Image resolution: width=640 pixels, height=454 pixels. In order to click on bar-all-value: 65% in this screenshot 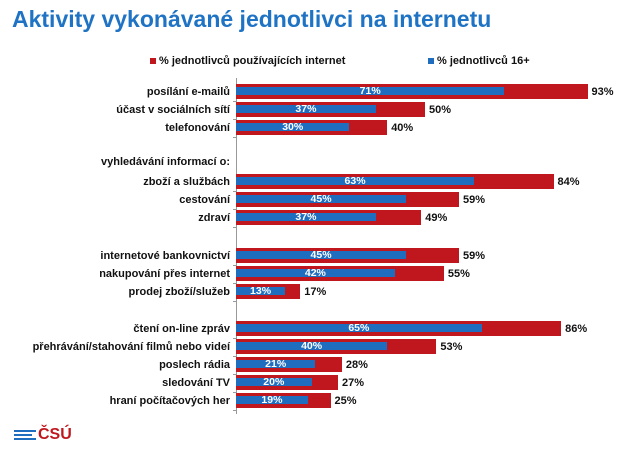, I will do `click(359, 328)`.